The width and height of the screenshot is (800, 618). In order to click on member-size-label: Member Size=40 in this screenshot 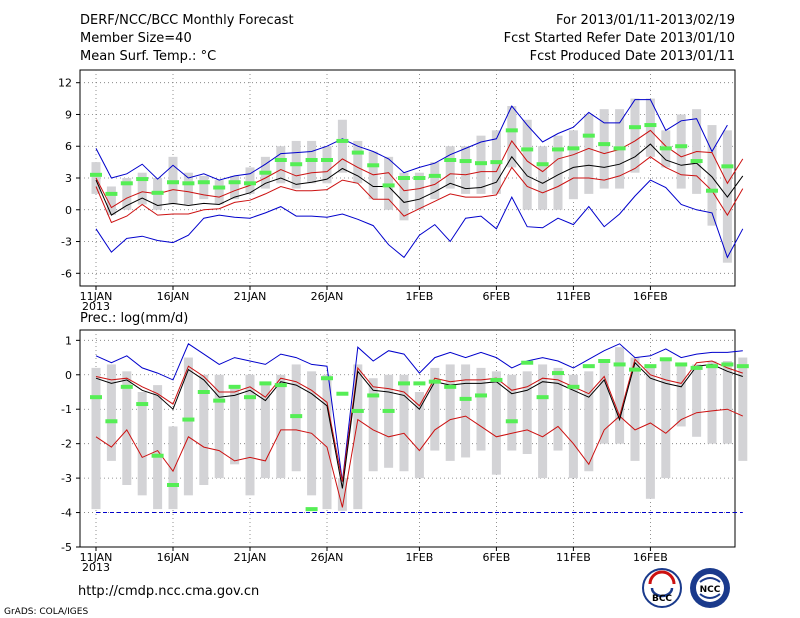, I will do `click(136, 38)`.